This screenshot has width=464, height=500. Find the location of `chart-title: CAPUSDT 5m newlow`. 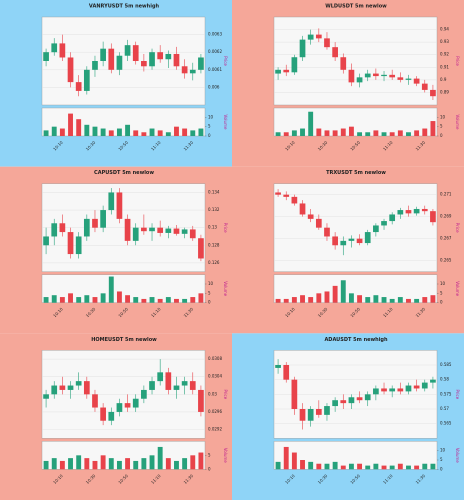

chart-title: CAPUSDT 5m newlow is located at coordinates (124, 173).